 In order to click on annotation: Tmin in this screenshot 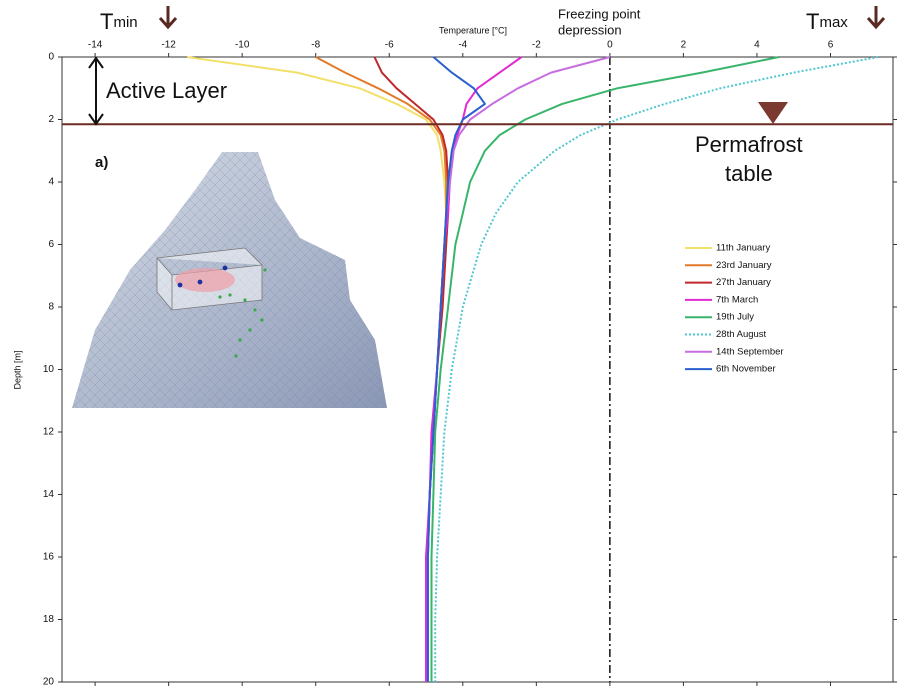, I will do `click(119, 21)`.